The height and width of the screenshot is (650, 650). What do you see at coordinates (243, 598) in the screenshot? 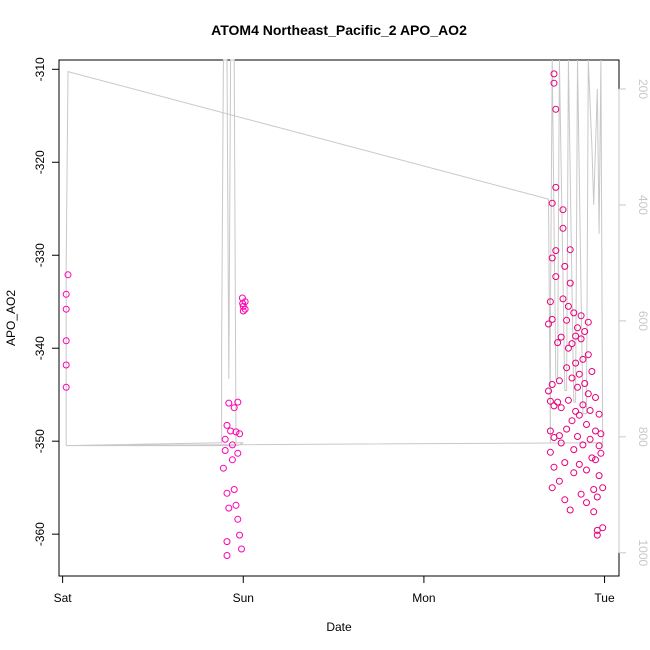
I see `x-tick-label: Sun` at bounding box center [243, 598].